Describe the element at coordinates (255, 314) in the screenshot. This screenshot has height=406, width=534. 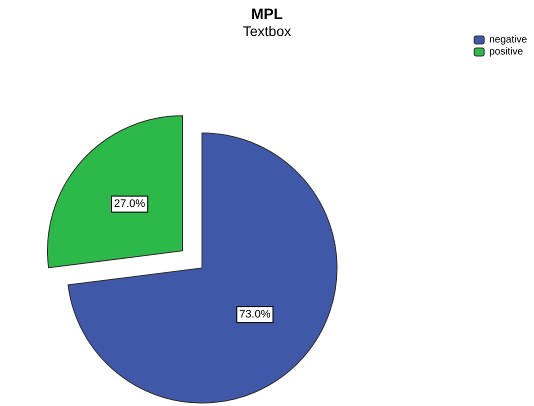
I see `data-label: 73.0%` at that location.